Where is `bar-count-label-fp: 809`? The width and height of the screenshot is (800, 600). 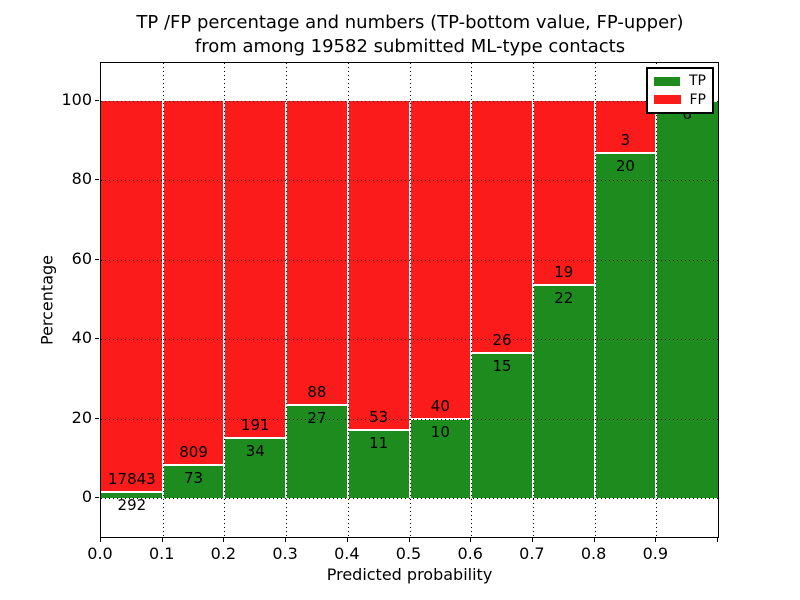 bar-count-label-fp: 809 is located at coordinates (193, 452).